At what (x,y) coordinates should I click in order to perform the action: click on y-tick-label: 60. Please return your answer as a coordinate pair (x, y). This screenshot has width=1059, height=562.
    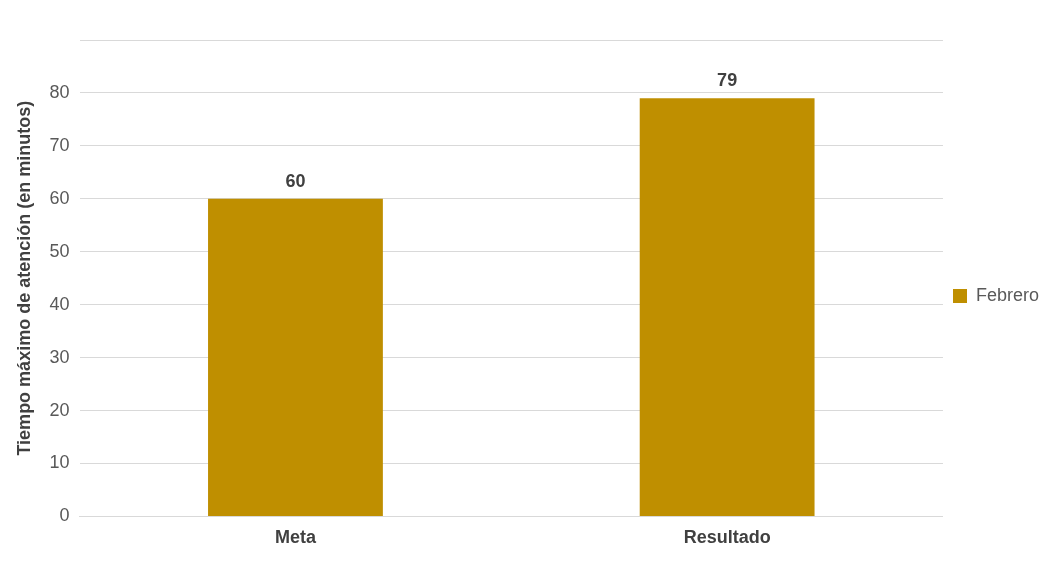
    Looking at the image, I should click on (59, 197).